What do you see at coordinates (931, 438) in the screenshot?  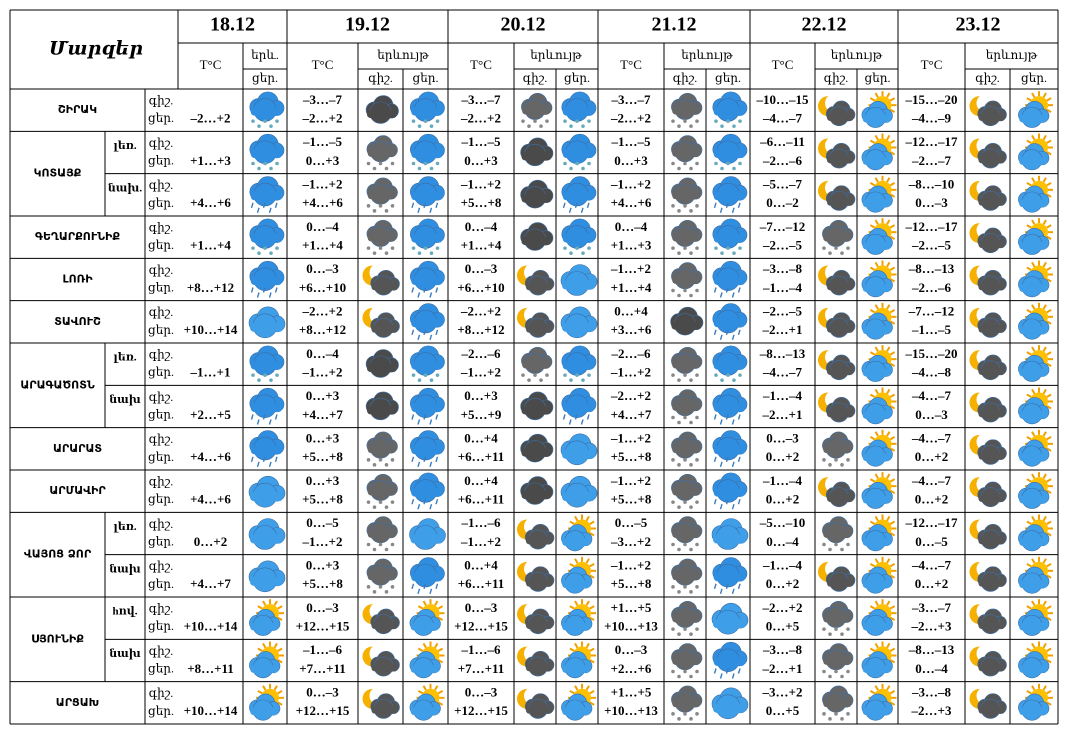 I see `night-temperature: –4…–7` at bounding box center [931, 438].